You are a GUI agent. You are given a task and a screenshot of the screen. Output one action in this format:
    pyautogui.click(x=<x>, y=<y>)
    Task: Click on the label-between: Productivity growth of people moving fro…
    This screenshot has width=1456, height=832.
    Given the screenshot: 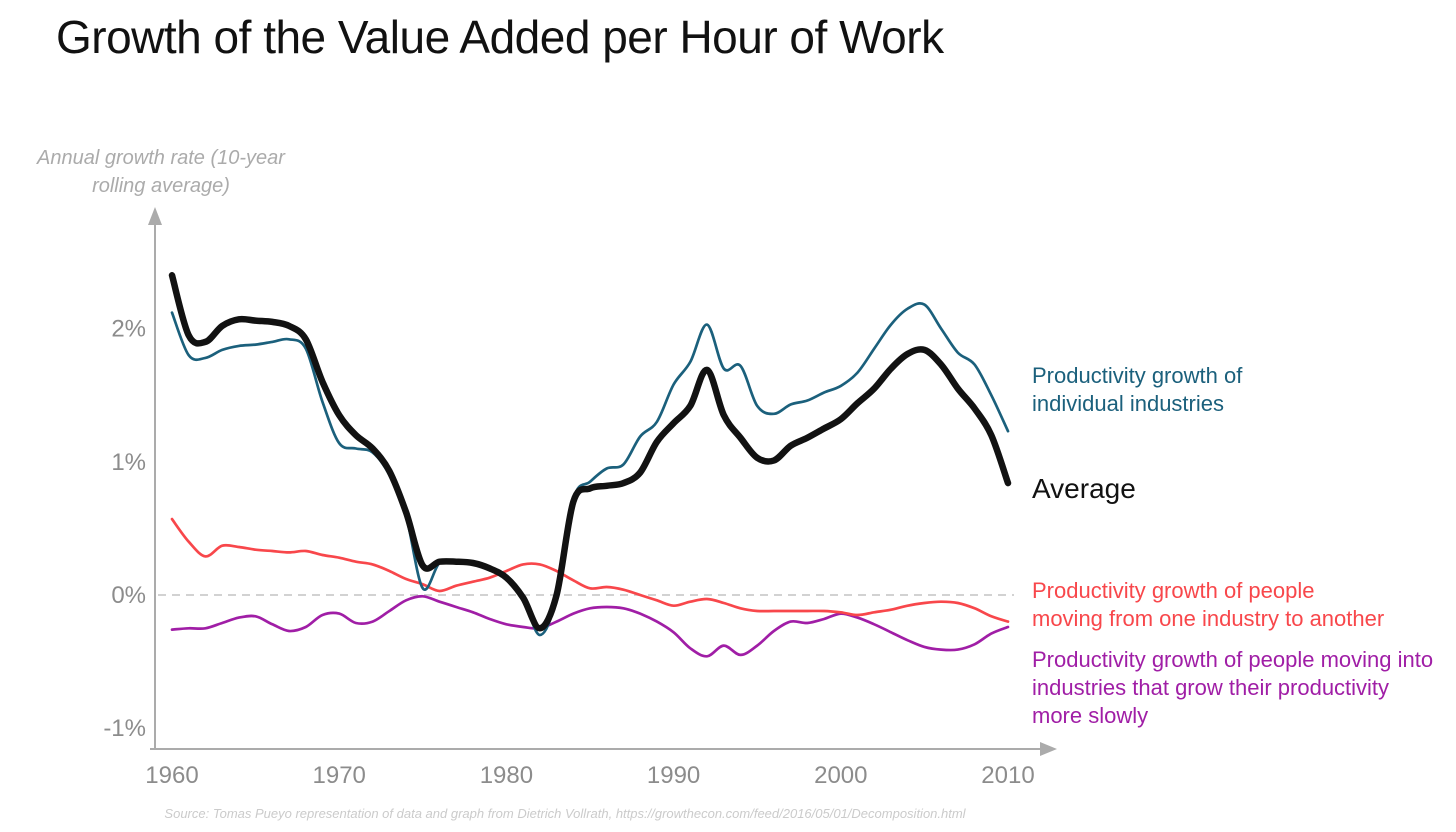 What is the action you would take?
    pyautogui.click(x=1208, y=604)
    